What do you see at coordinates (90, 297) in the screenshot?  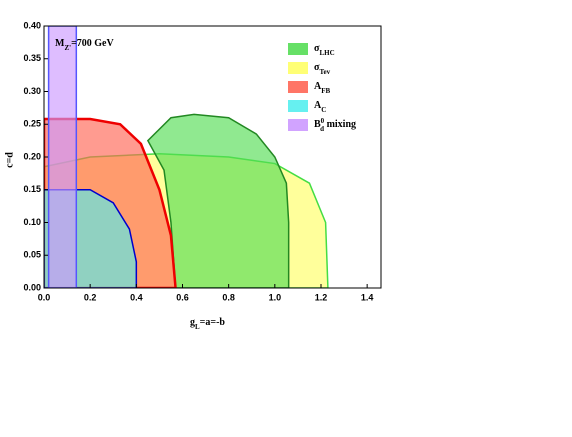 I see `x-tick-label: 0.2` at bounding box center [90, 297].